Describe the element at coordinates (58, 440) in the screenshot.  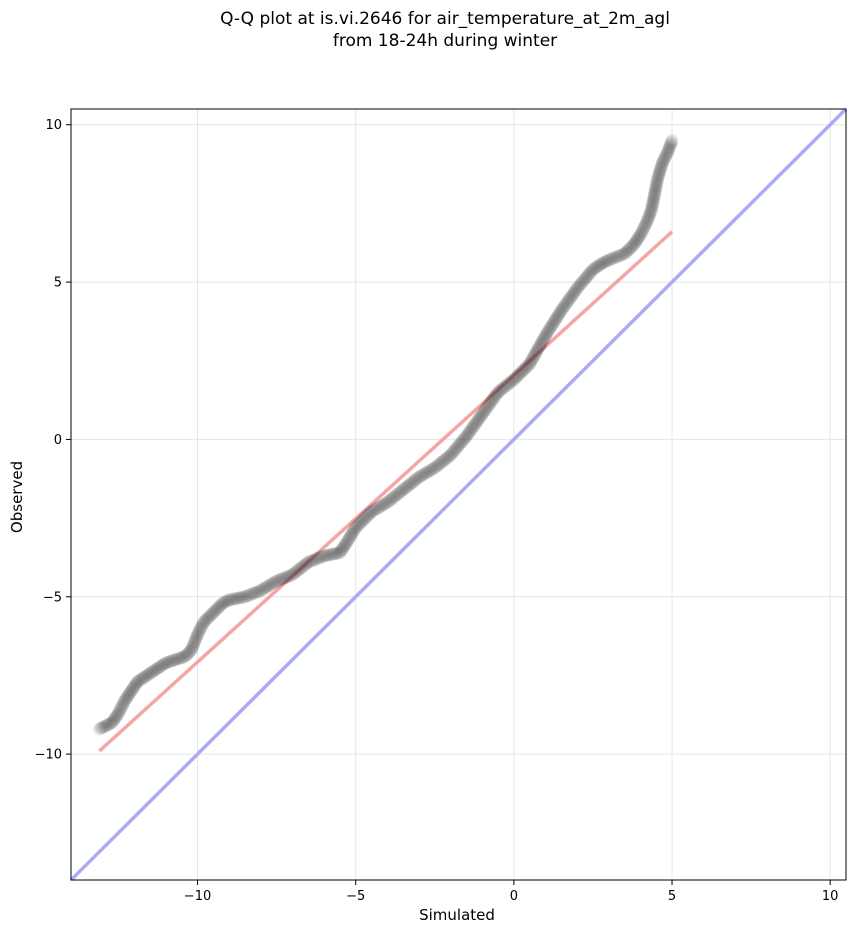
I see `y-tick-label: 0` at that location.